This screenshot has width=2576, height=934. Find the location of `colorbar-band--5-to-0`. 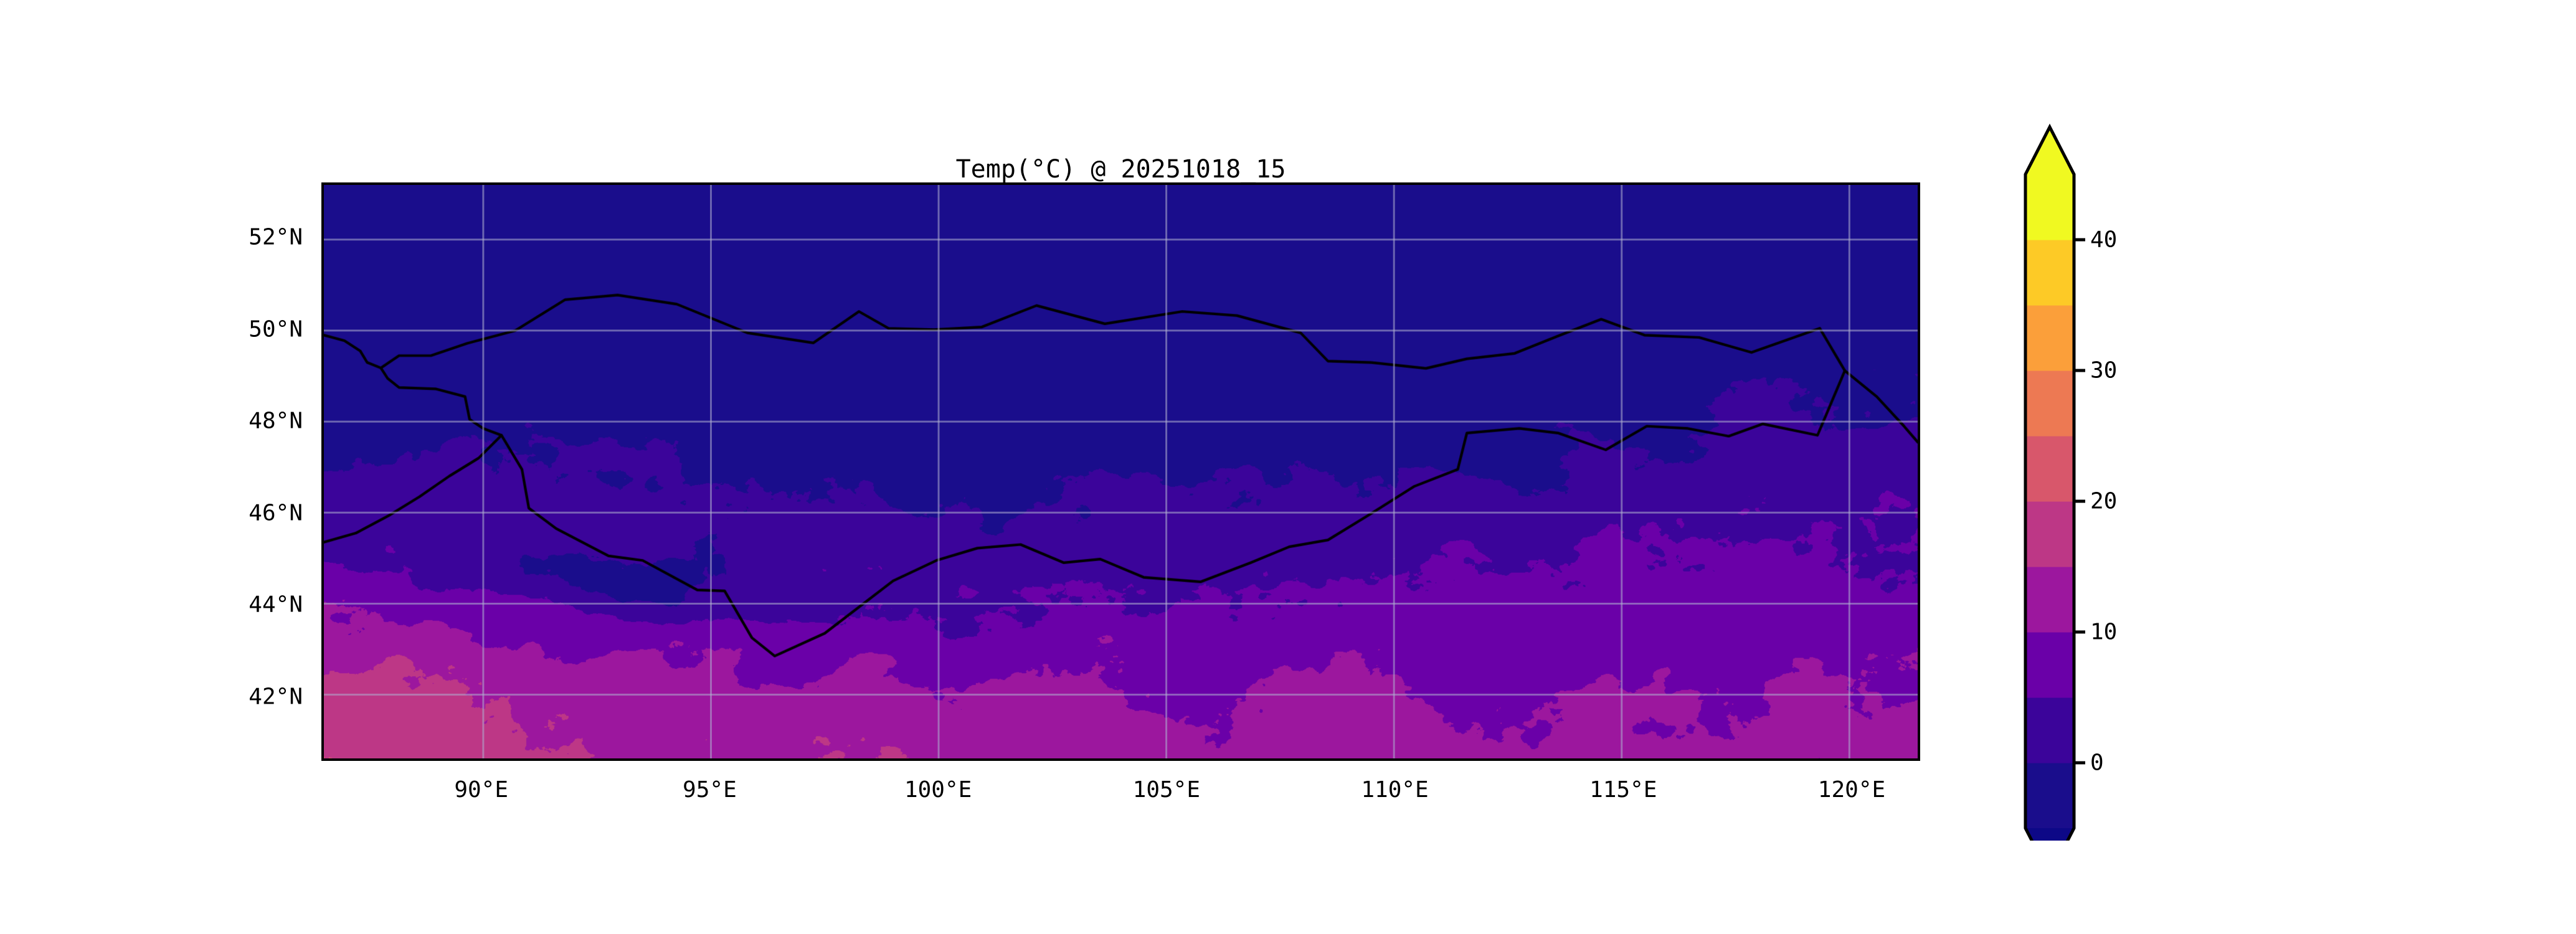

colorbar-band--5-to-0 is located at coordinates (2050, 796).